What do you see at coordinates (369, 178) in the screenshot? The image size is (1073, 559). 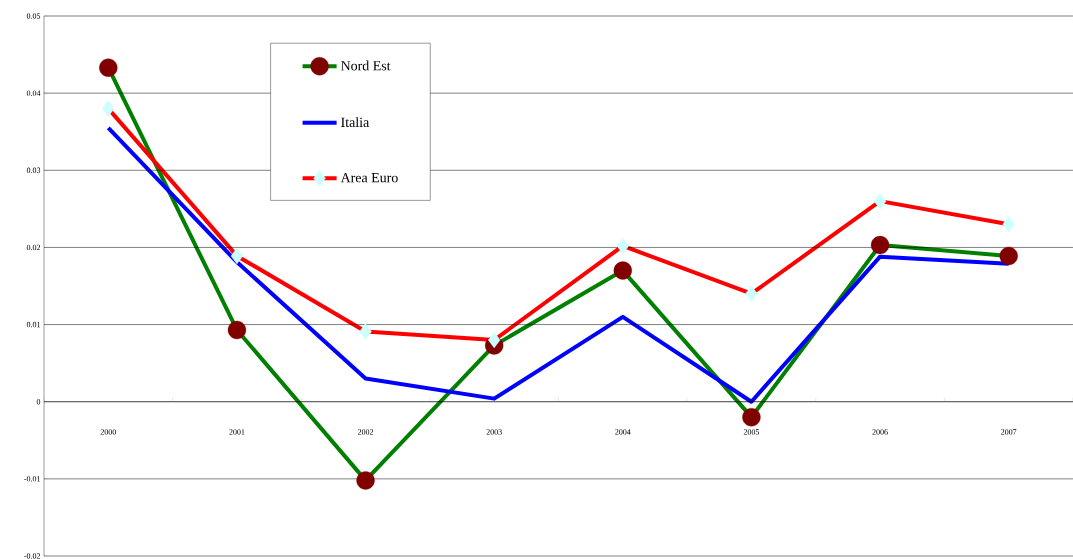 I see `legend-label: Area Euro` at bounding box center [369, 178].